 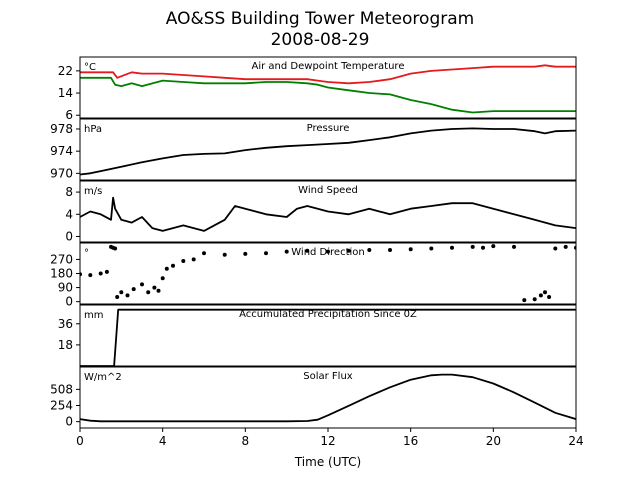 I want to click on panel-wind-speed-ytick-label: 8, so click(x=69, y=192).